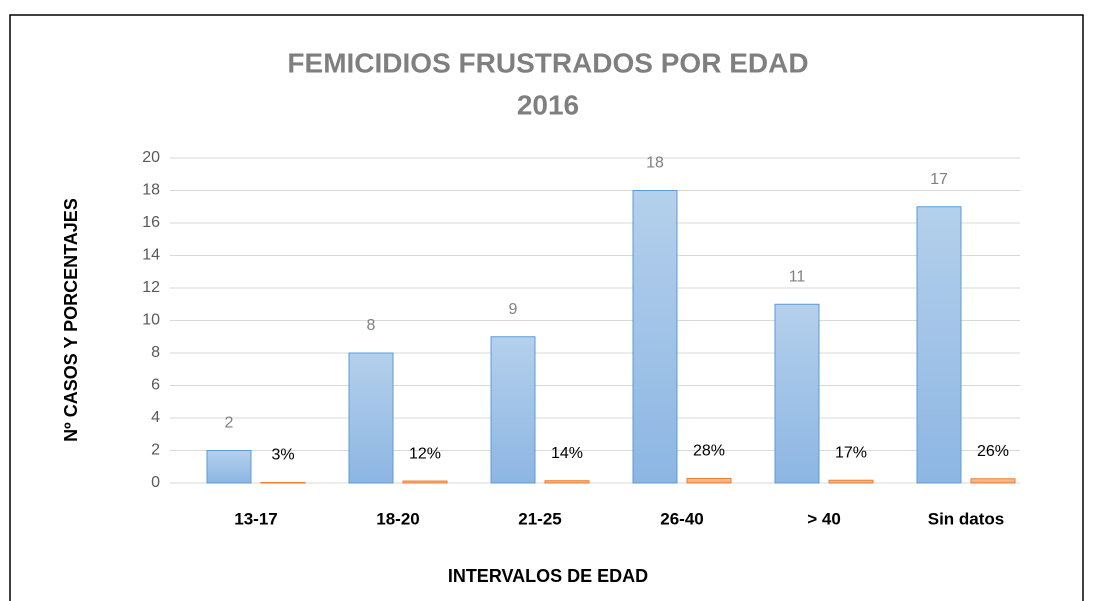  I want to click on x-tick-label: 13-17, so click(255, 518).